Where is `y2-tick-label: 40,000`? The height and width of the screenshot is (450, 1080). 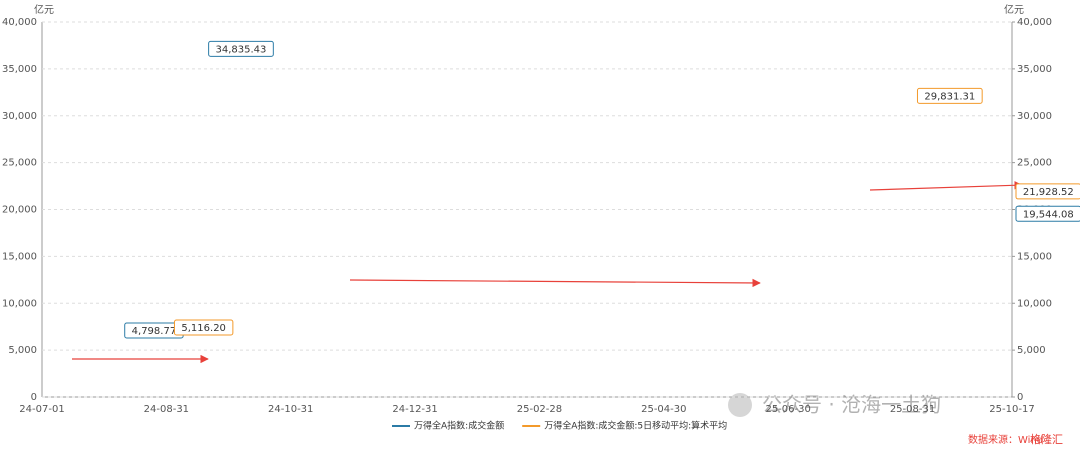 y2-tick-label: 40,000 is located at coordinates (1034, 22).